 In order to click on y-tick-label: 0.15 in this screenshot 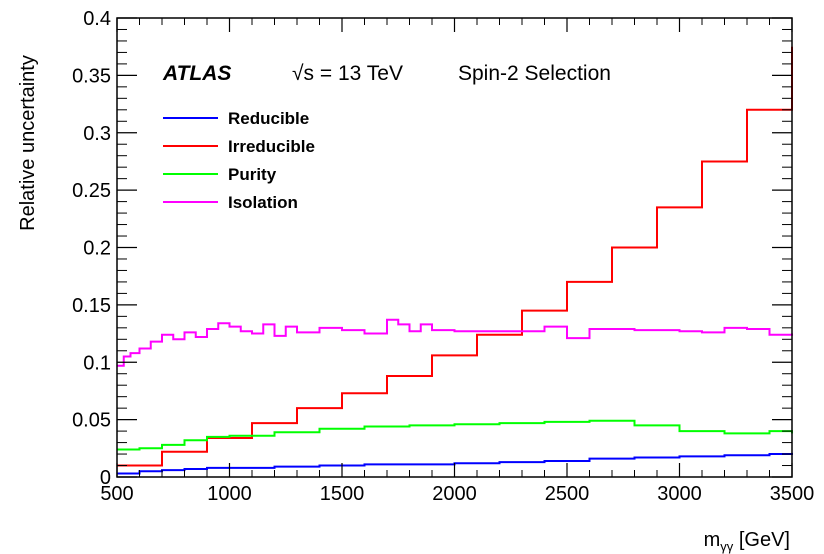, I will do `click(91, 306)`.